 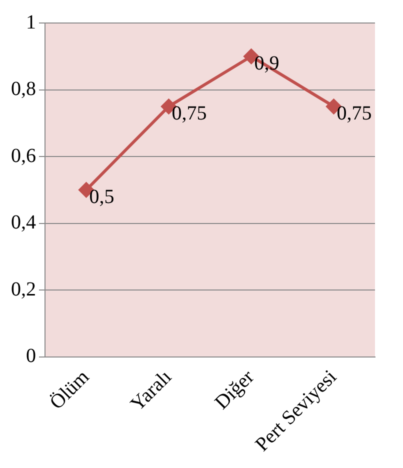 I want to click on y-tick-label: 0, so click(x=31, y=356).